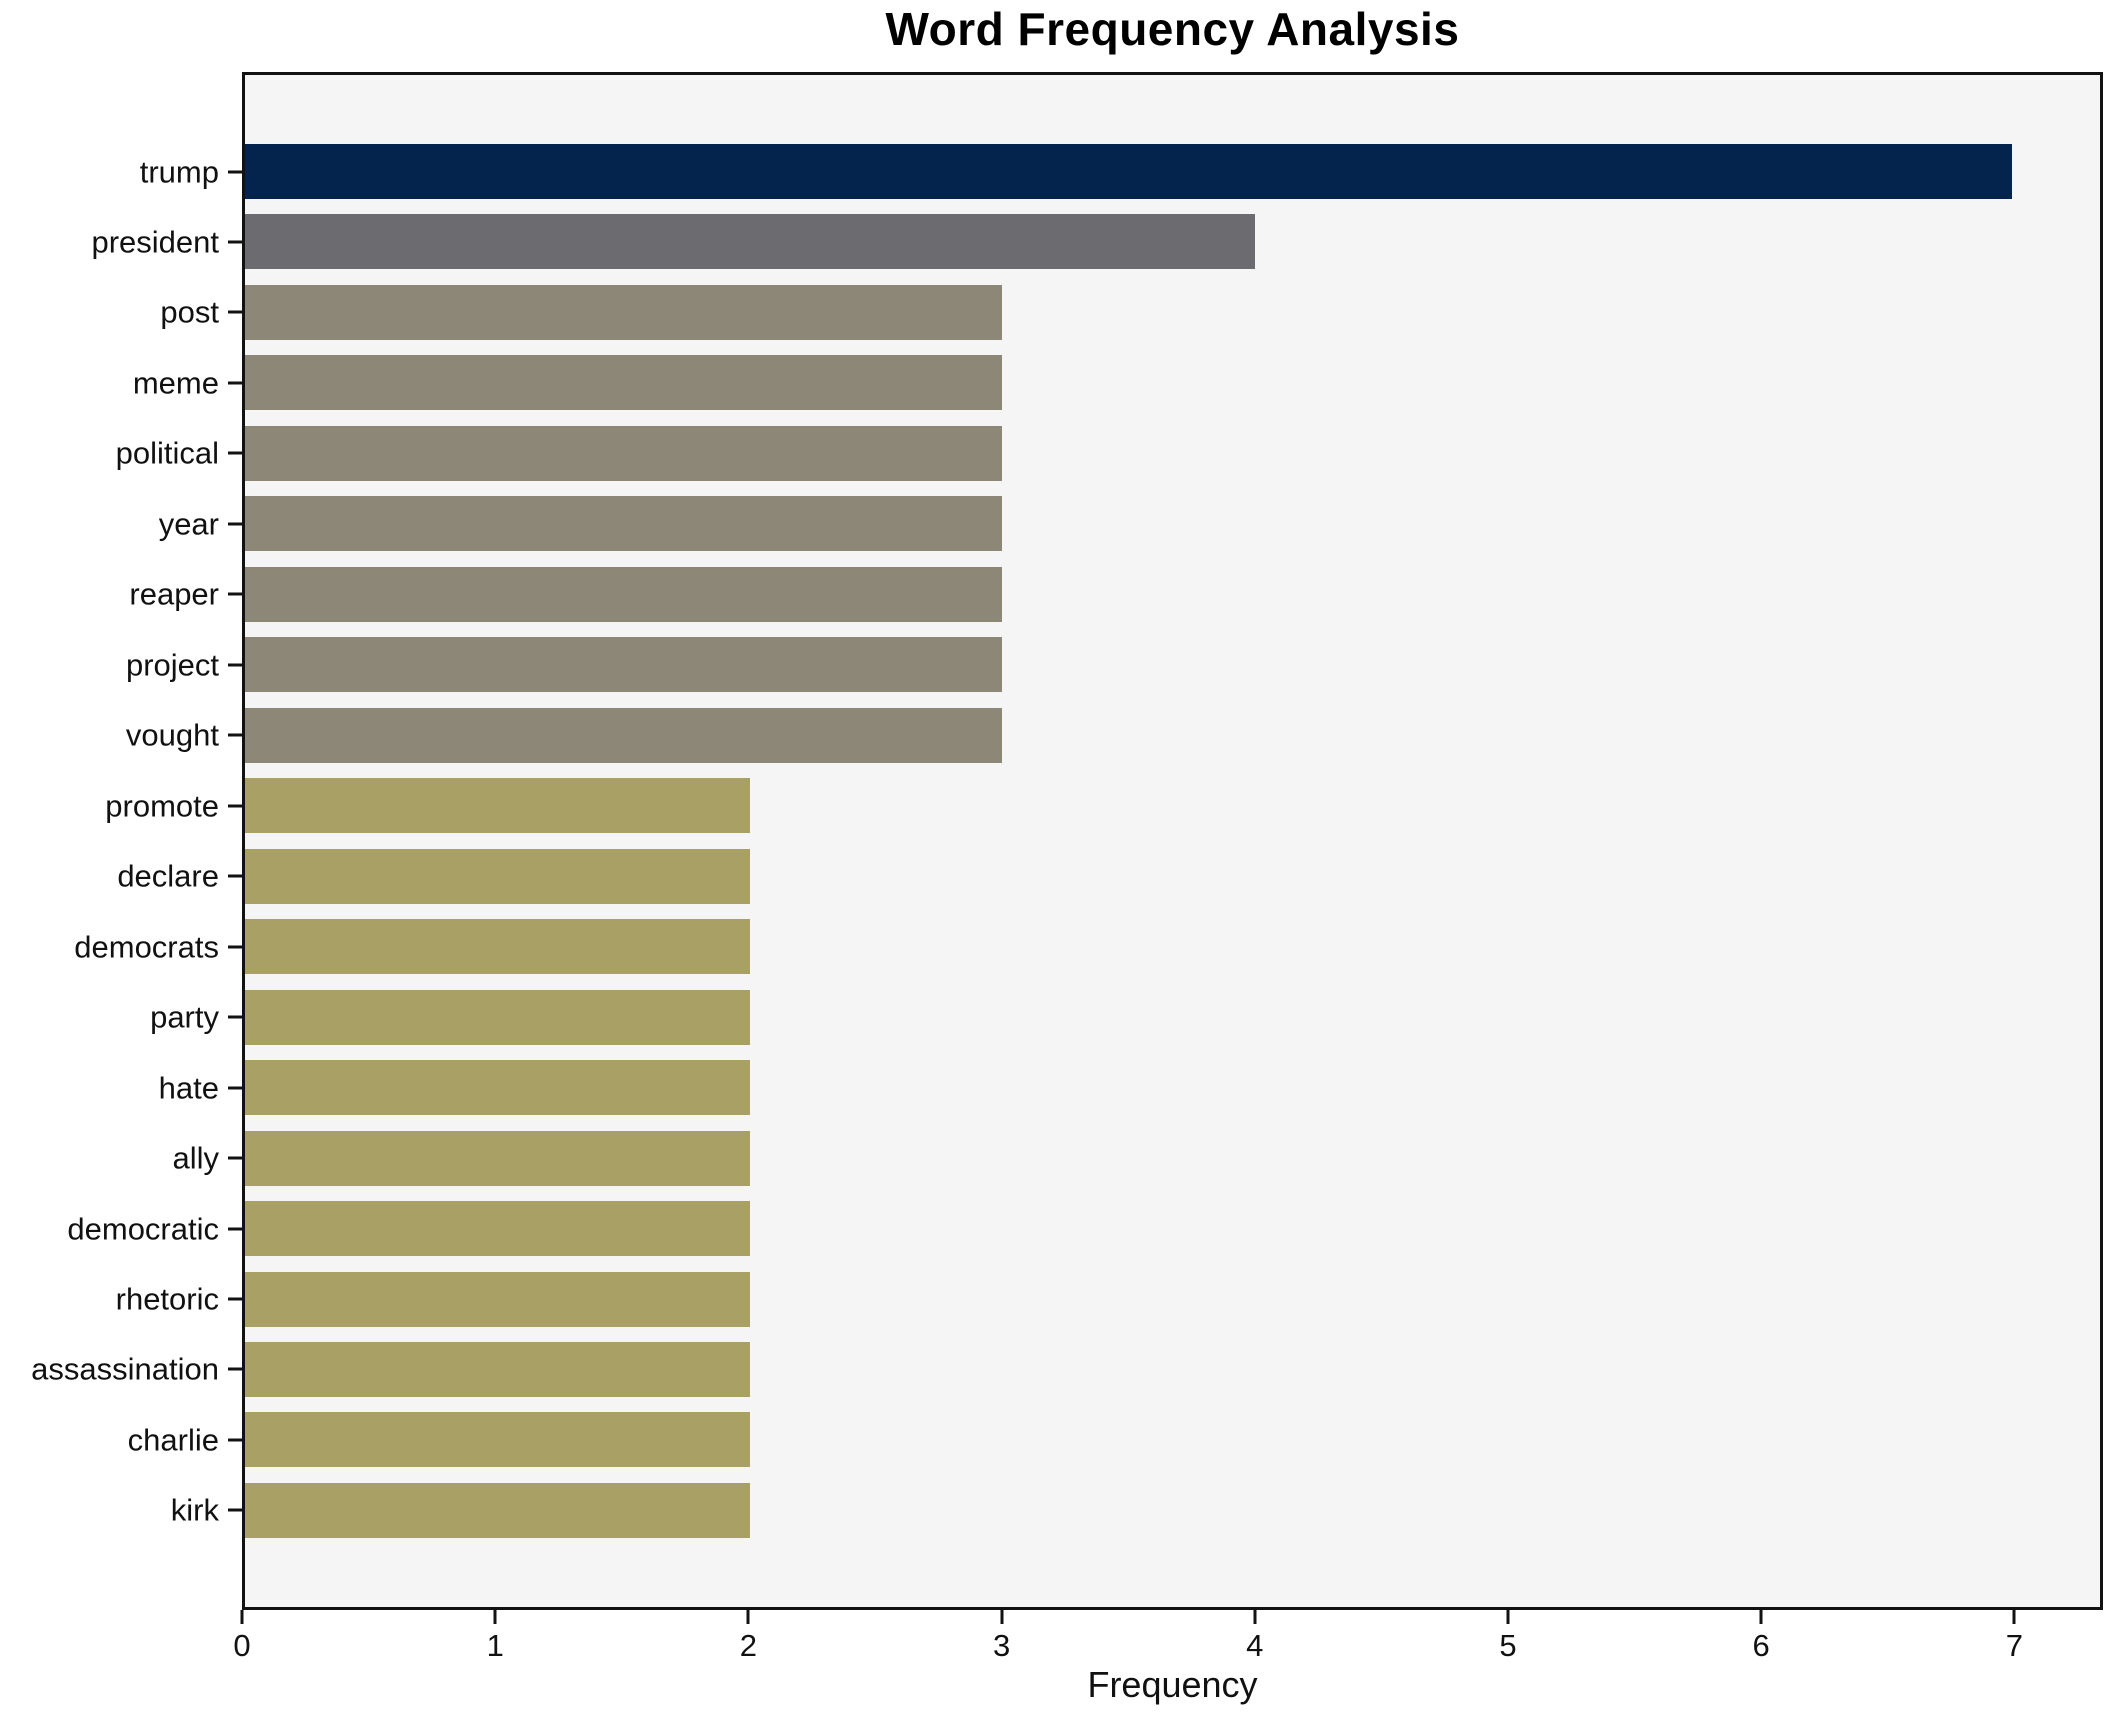 The image size is (2121, 1722). I want to click on x-axis-label: Frequency, so click(1172, 1684).